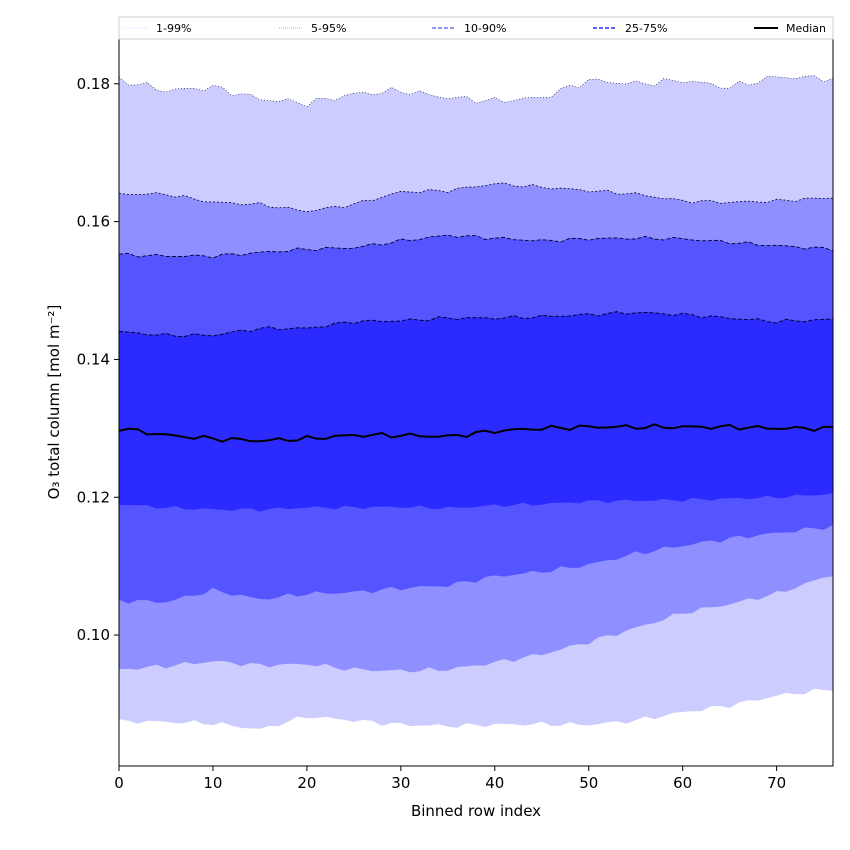 The width and height of the screenshot is (850, 850). What do you see at coordinates (212, 783) in the screenshot?
I see `x-tick-label: 10` at bounding box center [212, 783].